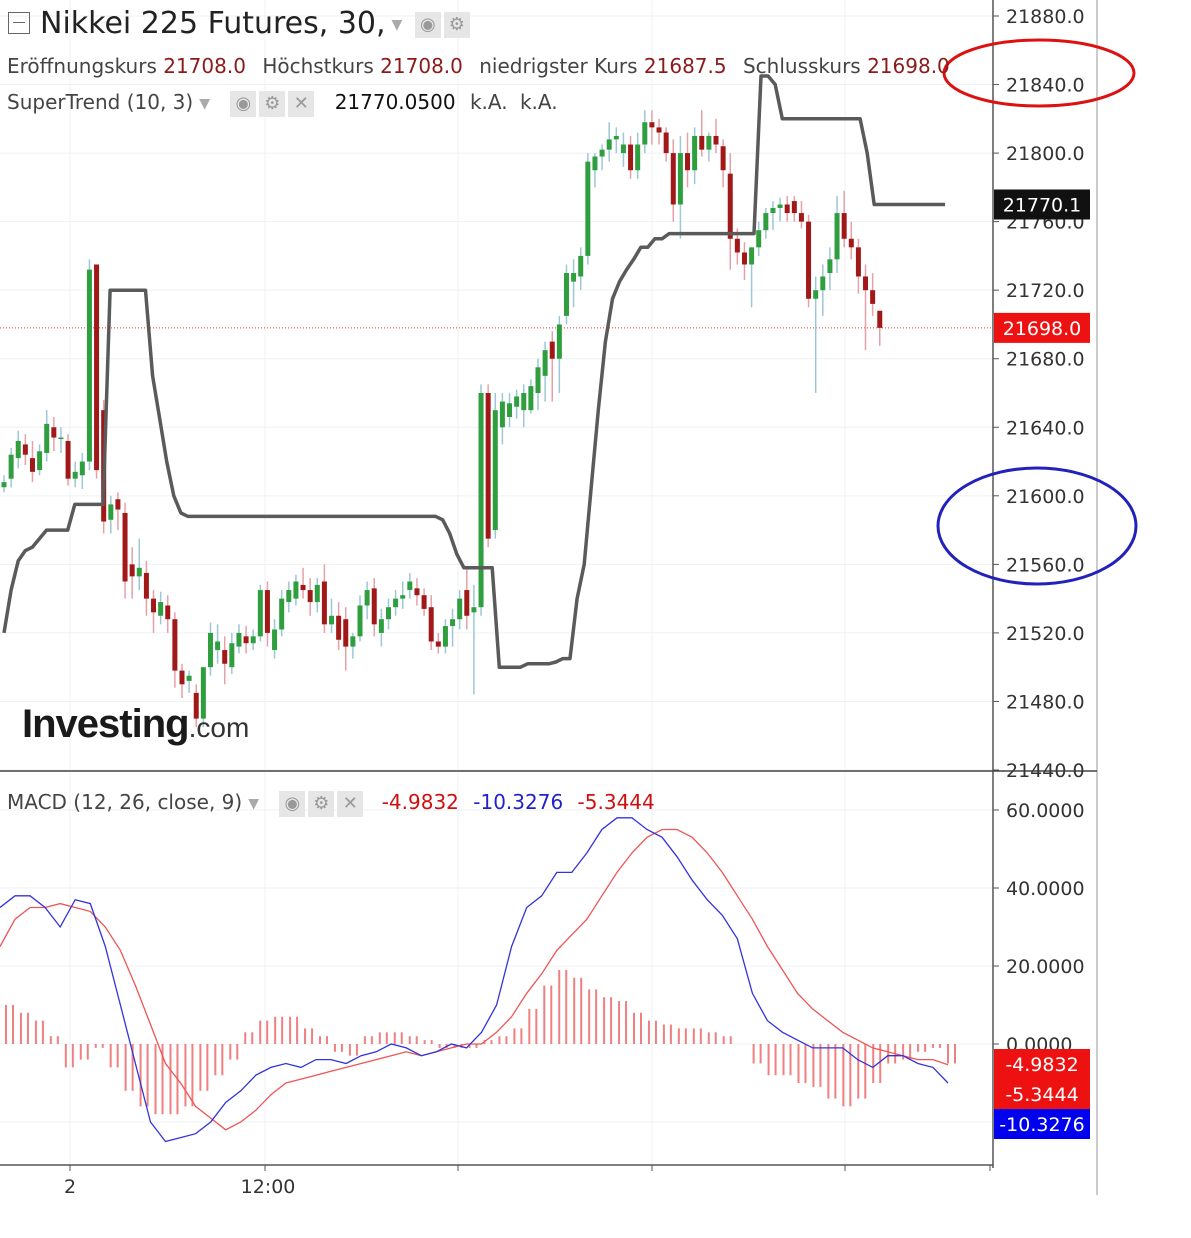  I want to click on collapse-icon, so click(19, 22).